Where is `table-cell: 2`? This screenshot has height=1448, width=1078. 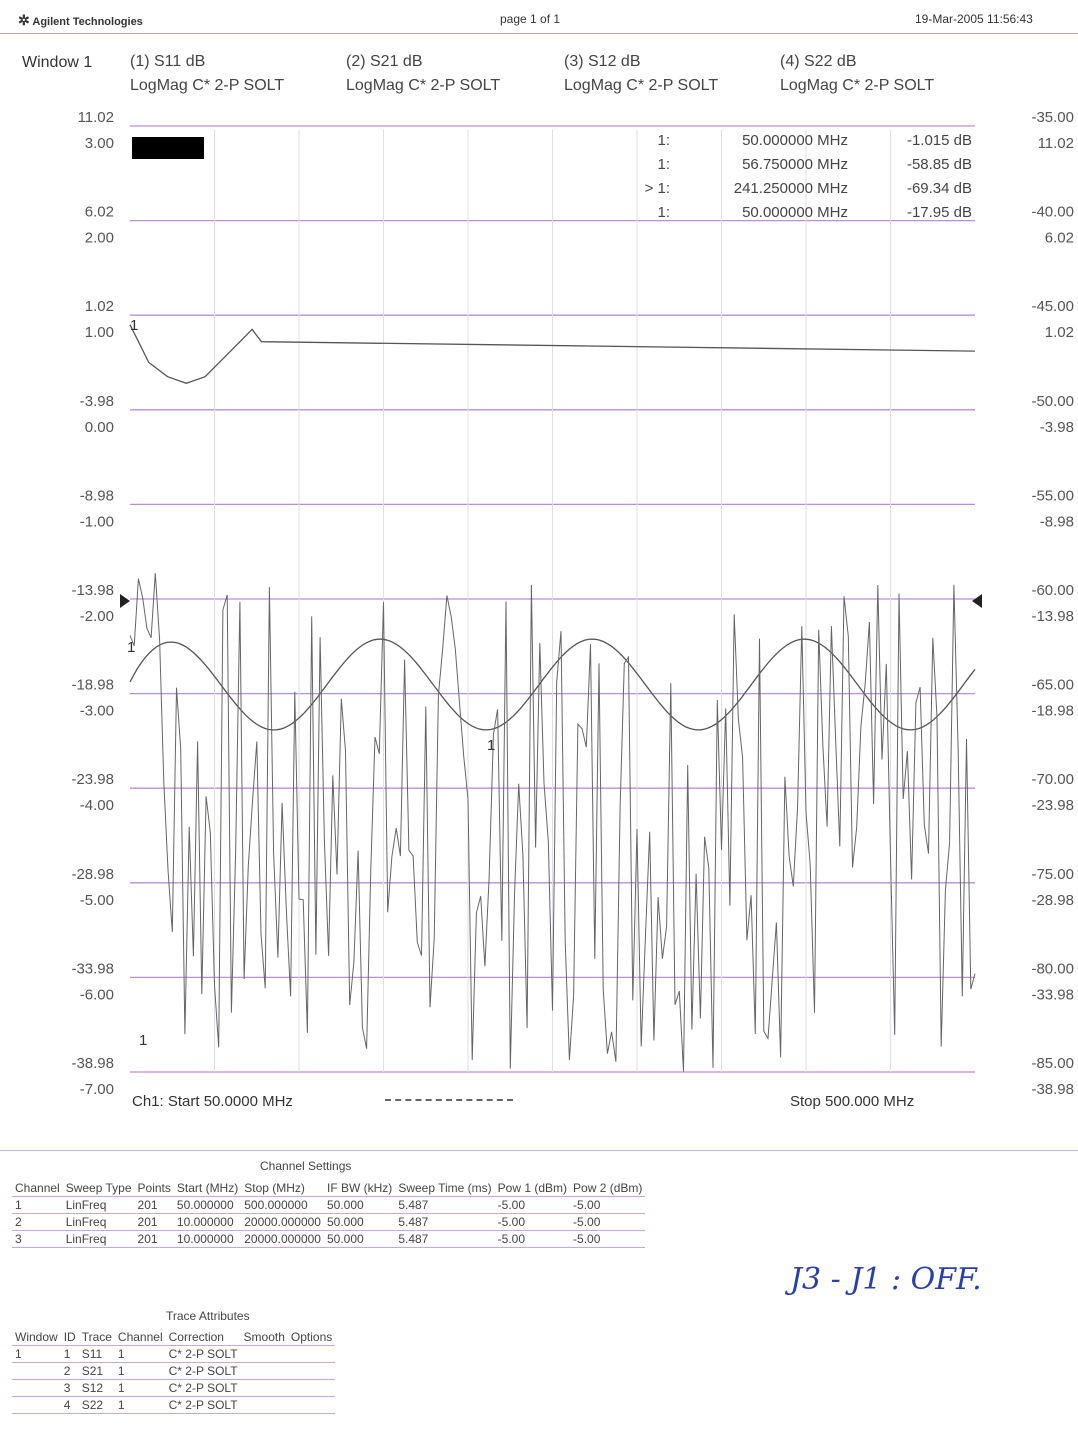
table-cell: 2 is located at coordinates (37, 1222).